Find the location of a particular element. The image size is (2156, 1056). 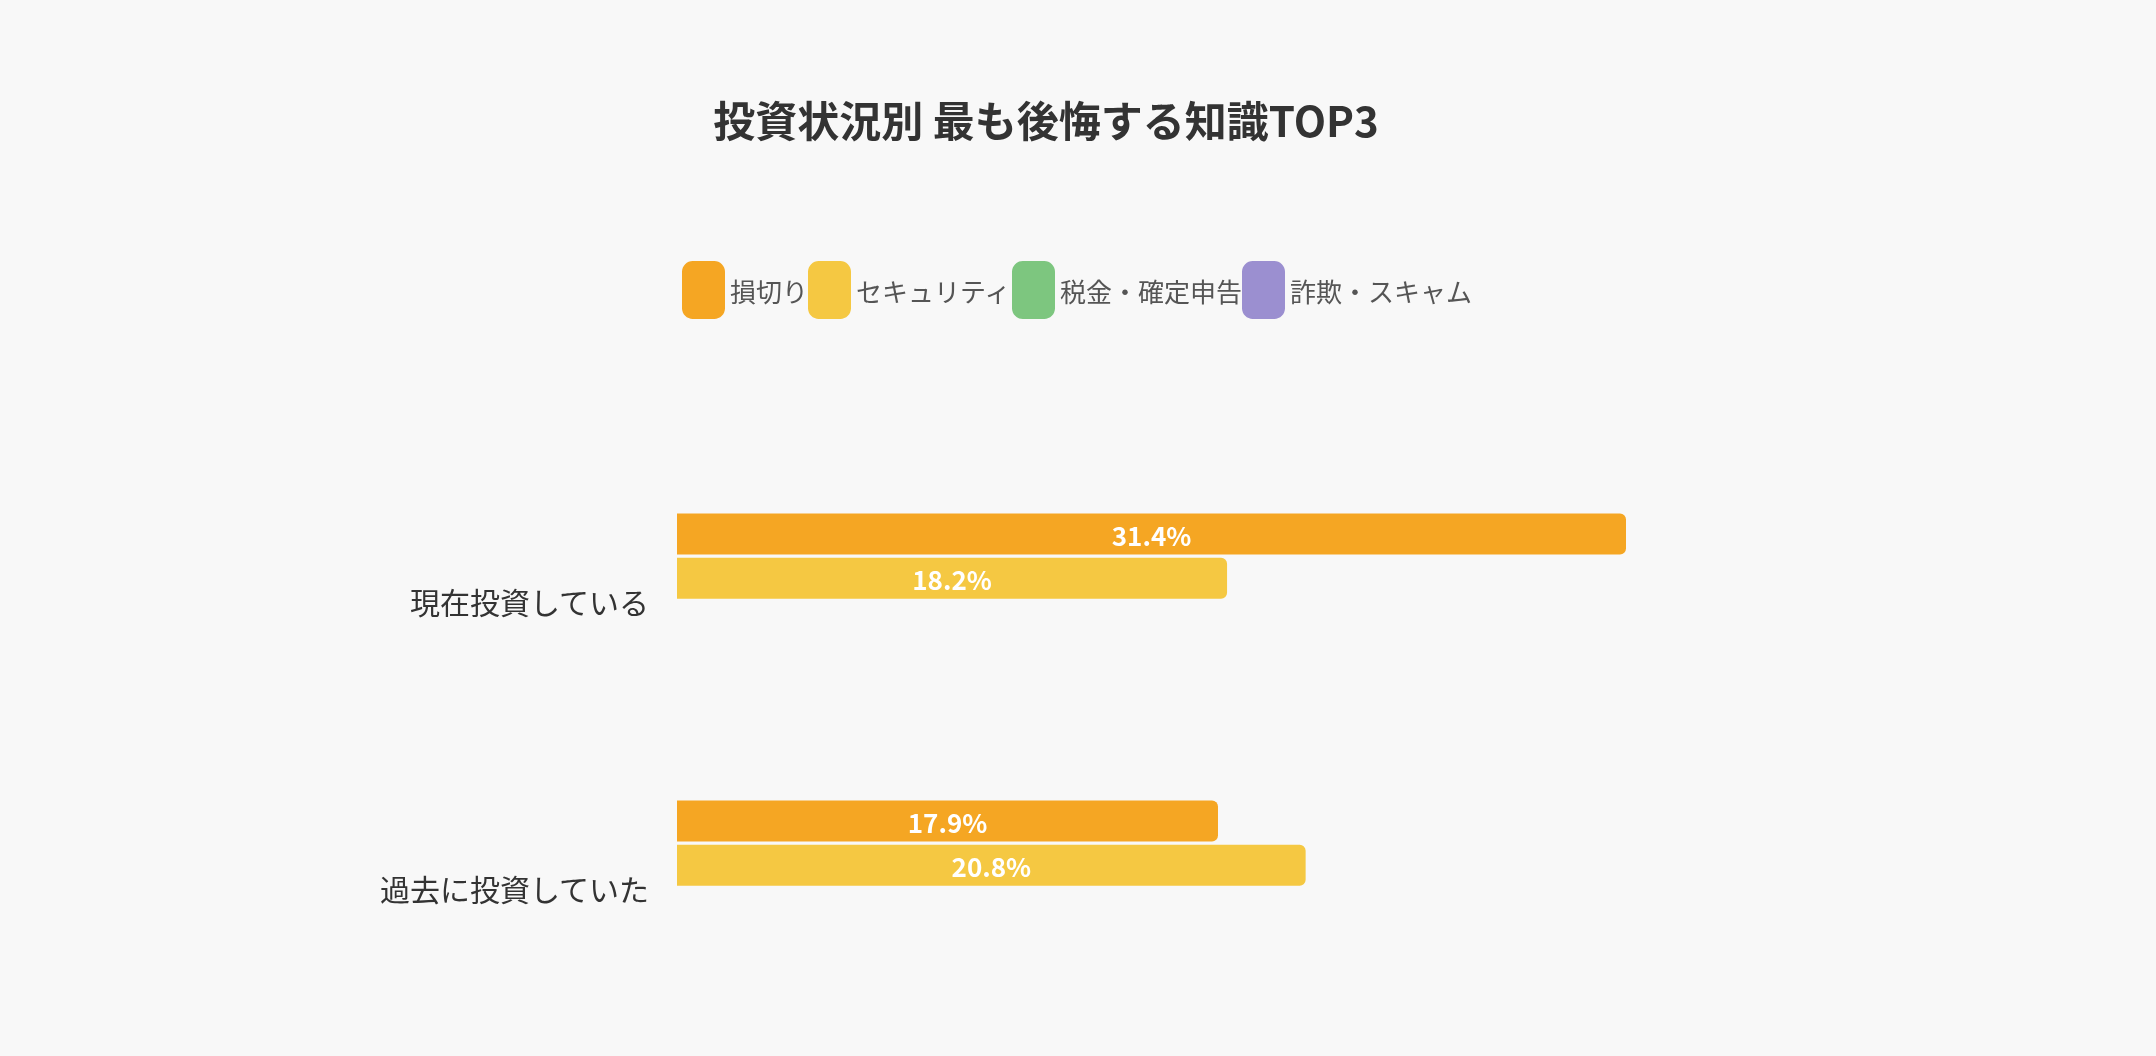

data-label: 18.2% is located at coordinates (952, 578).